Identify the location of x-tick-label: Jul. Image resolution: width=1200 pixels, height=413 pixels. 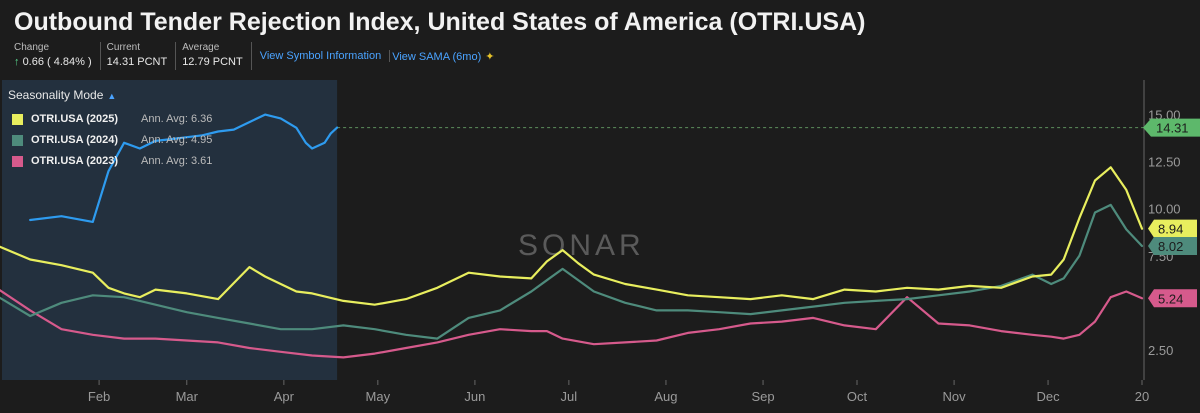
(569, 396).